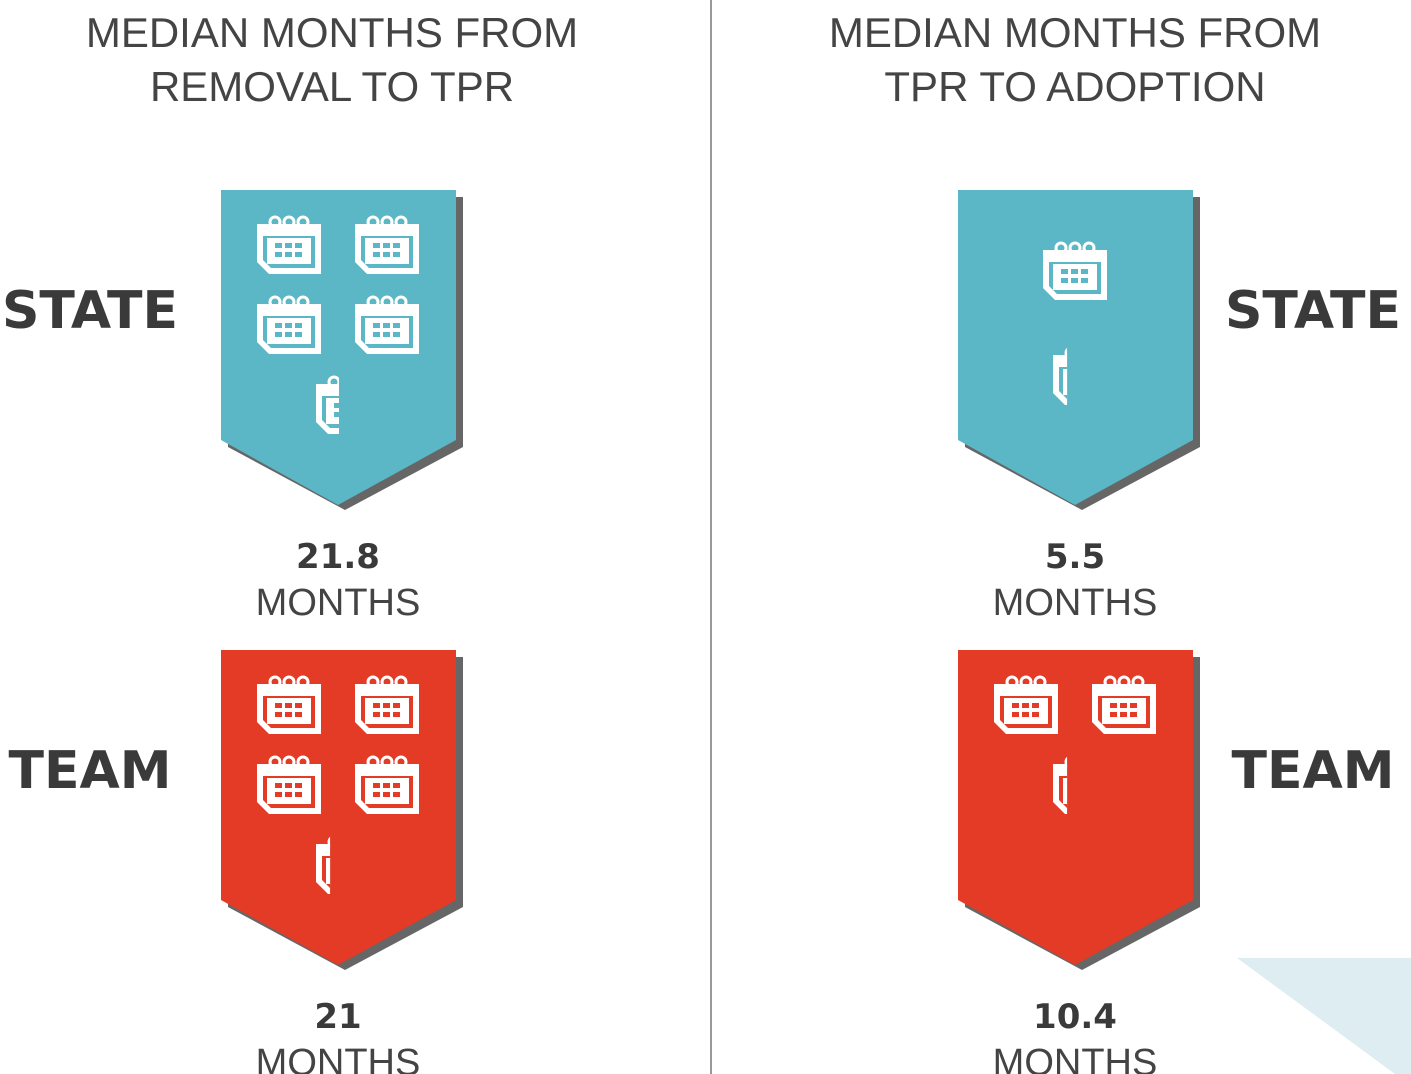 The width and height of the screenshot is (1411, 1074). What do you see at coordinates (338, 557) in the screenshot?
I see `value: 21.8` at bounding box center [338, 557].